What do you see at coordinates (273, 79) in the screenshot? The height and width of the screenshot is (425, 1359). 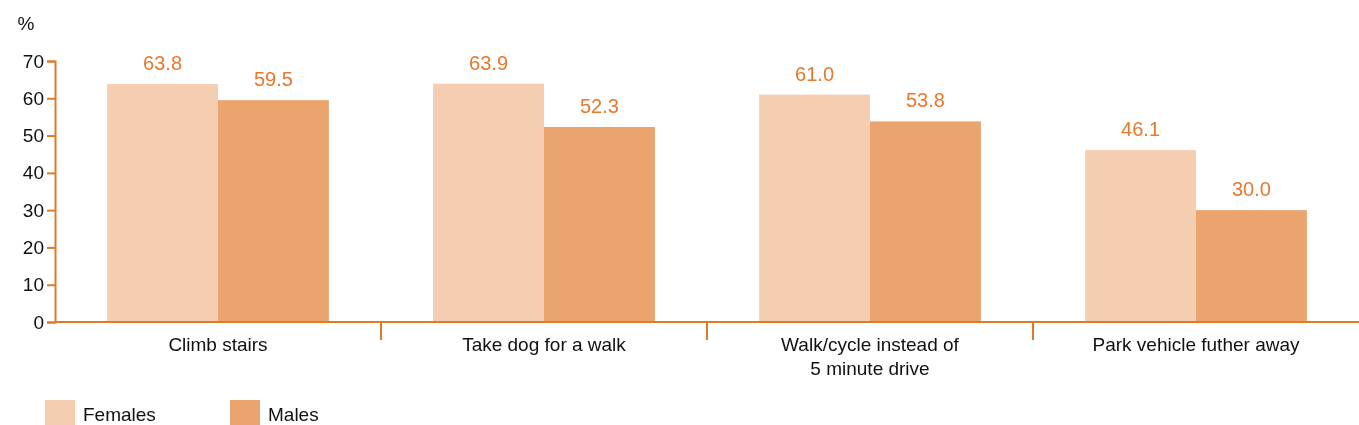 I see `data-label: 59.5` at bounding box center [273, 79].